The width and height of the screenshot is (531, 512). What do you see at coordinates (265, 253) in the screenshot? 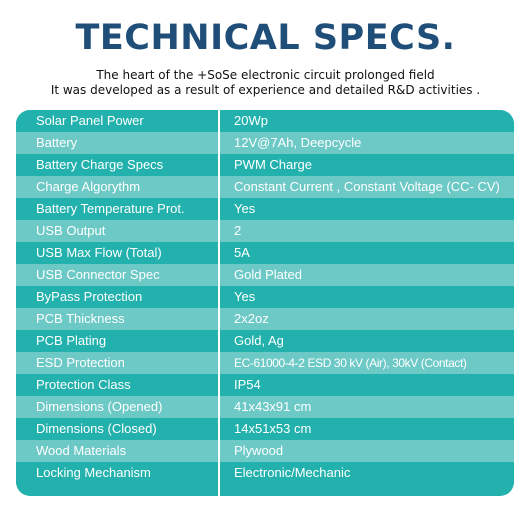
I see `spec-row-usb-max-flow: USB Max Flow (Total) 5A` at bounding box center [265, 253].